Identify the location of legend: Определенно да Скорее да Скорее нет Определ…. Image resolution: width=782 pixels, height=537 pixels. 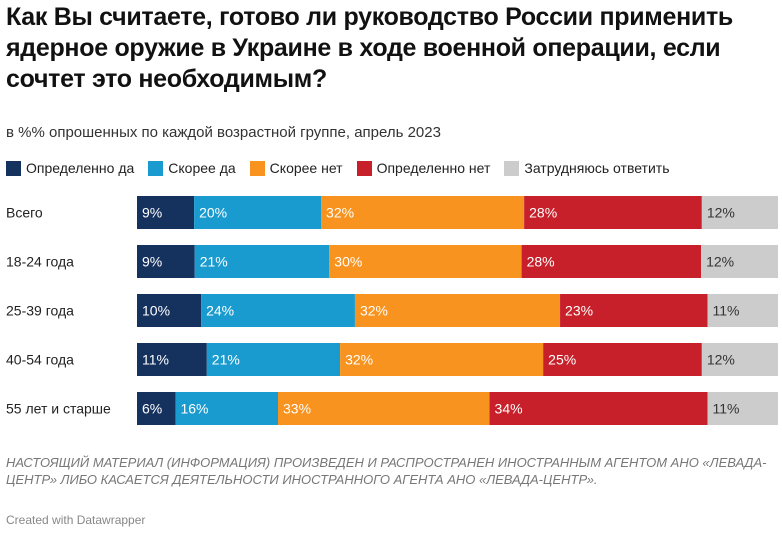
(344, 168).